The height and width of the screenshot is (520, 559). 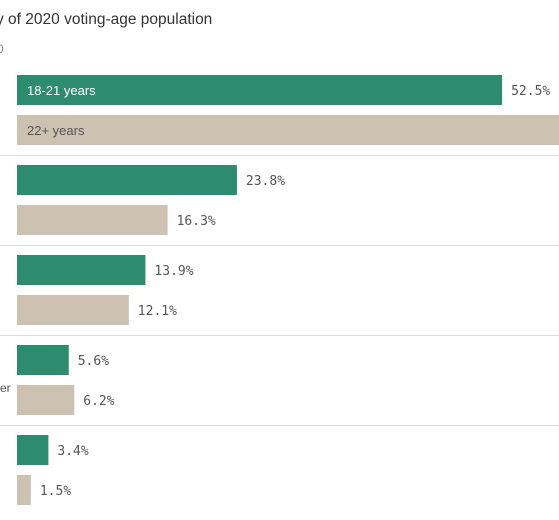 What do you see at coordinates (173, 271) in the screenshot?
I see `value-label: 13.9%` at bounding box center [173, 271].